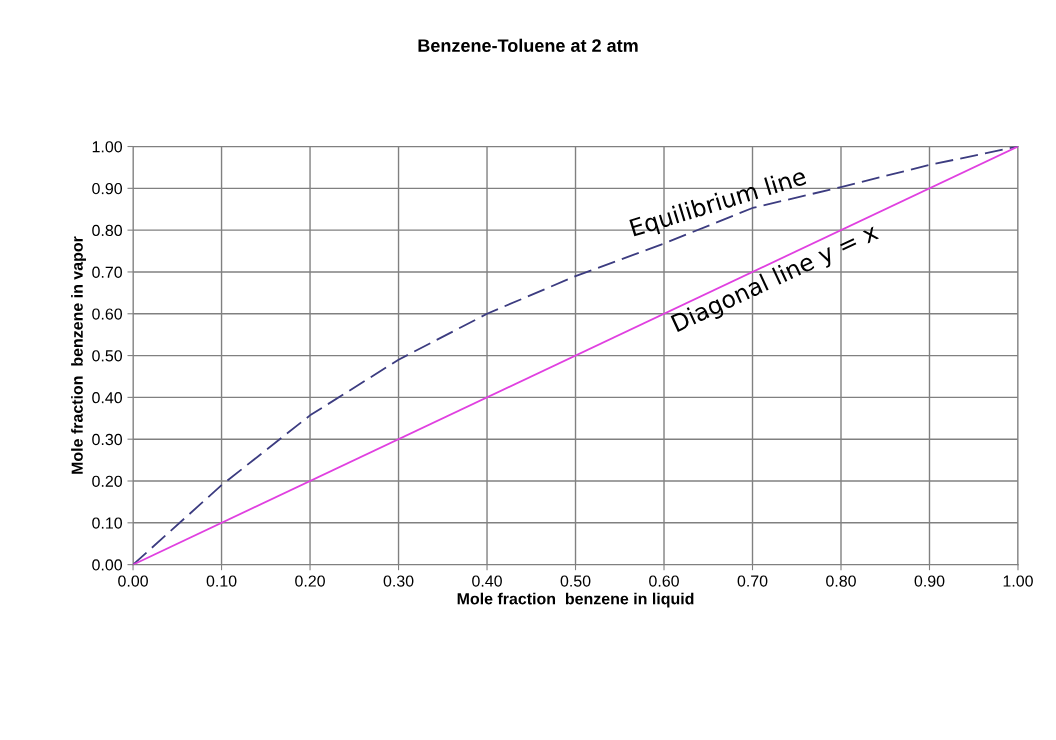 This screenshot has width=1056, height=740. Describe the element at coordinates (398, 581) in the screenshot. I see `x-tick-label: 0.30` at that location.